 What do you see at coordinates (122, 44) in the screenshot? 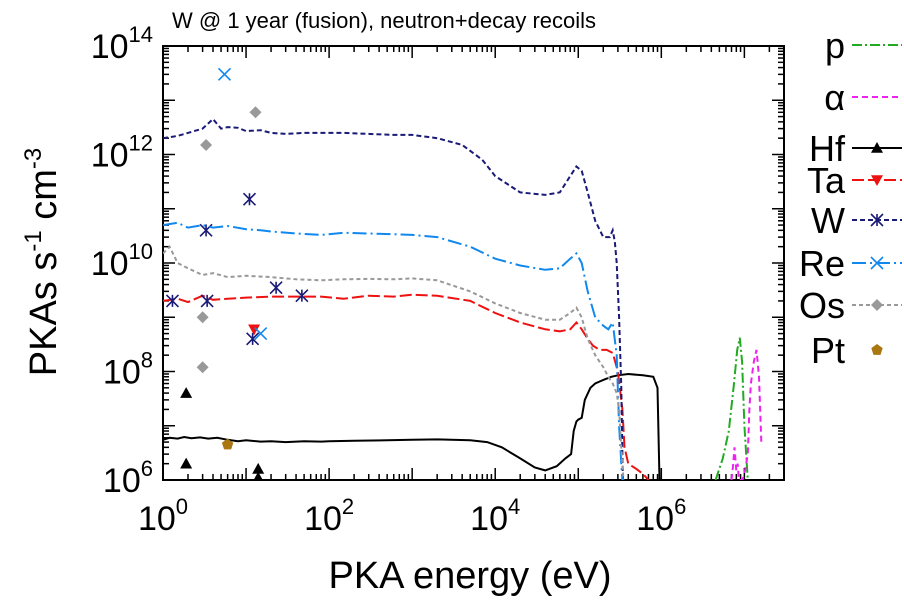
I see `y-tick-label: 10¹⁴` at bounding box center [122, 44].